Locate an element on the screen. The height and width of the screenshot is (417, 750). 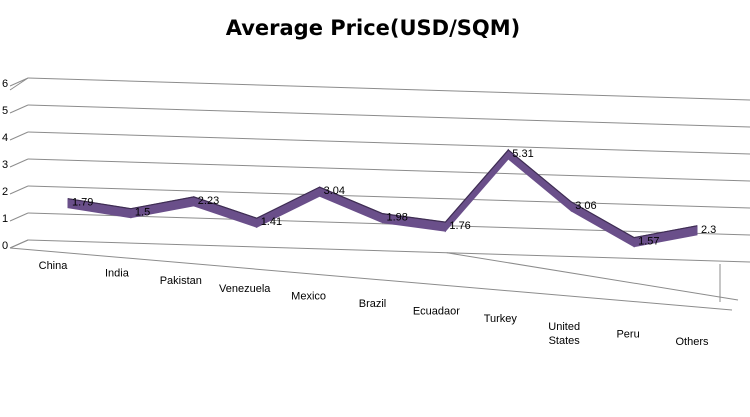
line-segment is located at coordinates (476, 190).